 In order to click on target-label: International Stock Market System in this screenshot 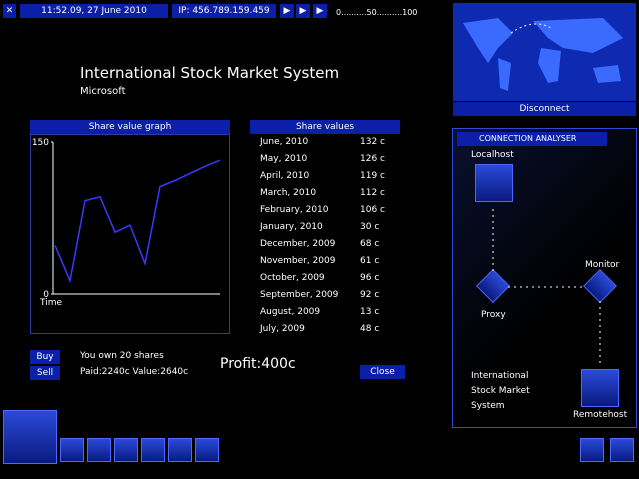, I will do `click(500, 391)`.